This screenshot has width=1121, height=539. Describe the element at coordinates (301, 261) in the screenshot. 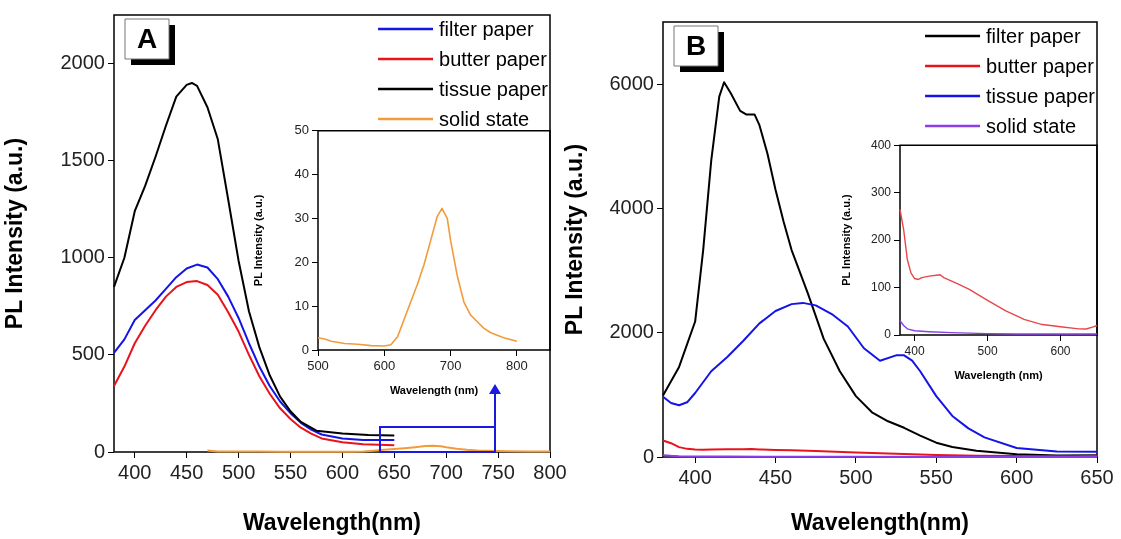

I see `y-tick-label: 20` at that location.